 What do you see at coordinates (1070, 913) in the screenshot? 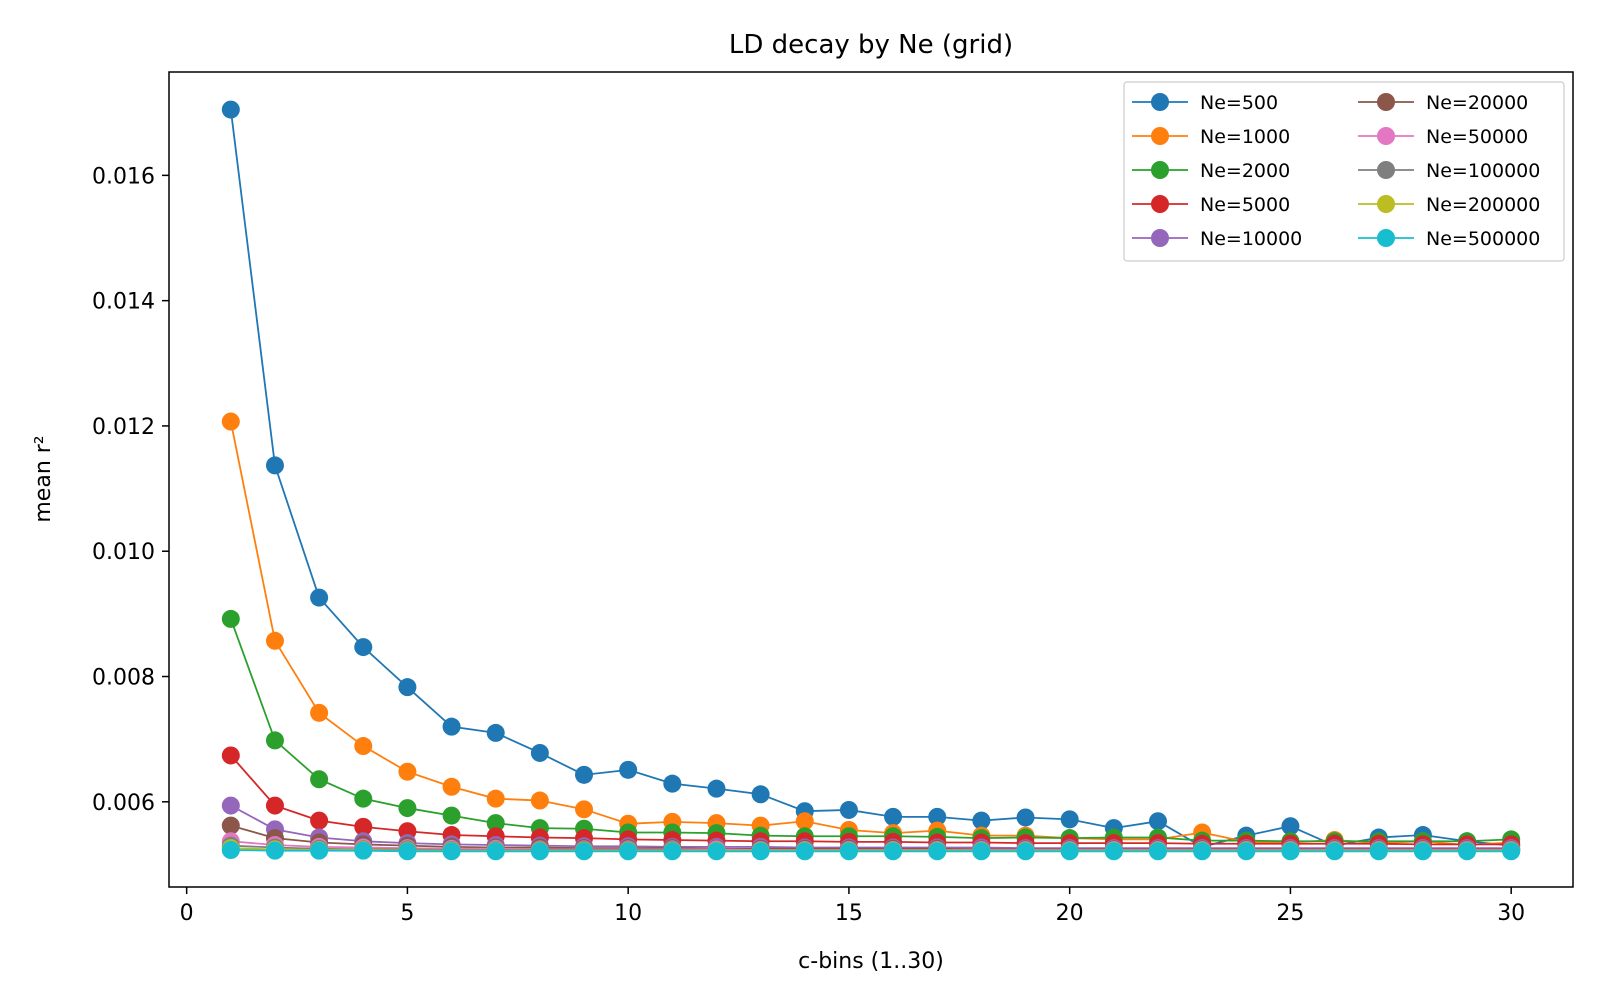
I see `x-tick-label: 20` at bounding box center [1070, 913].